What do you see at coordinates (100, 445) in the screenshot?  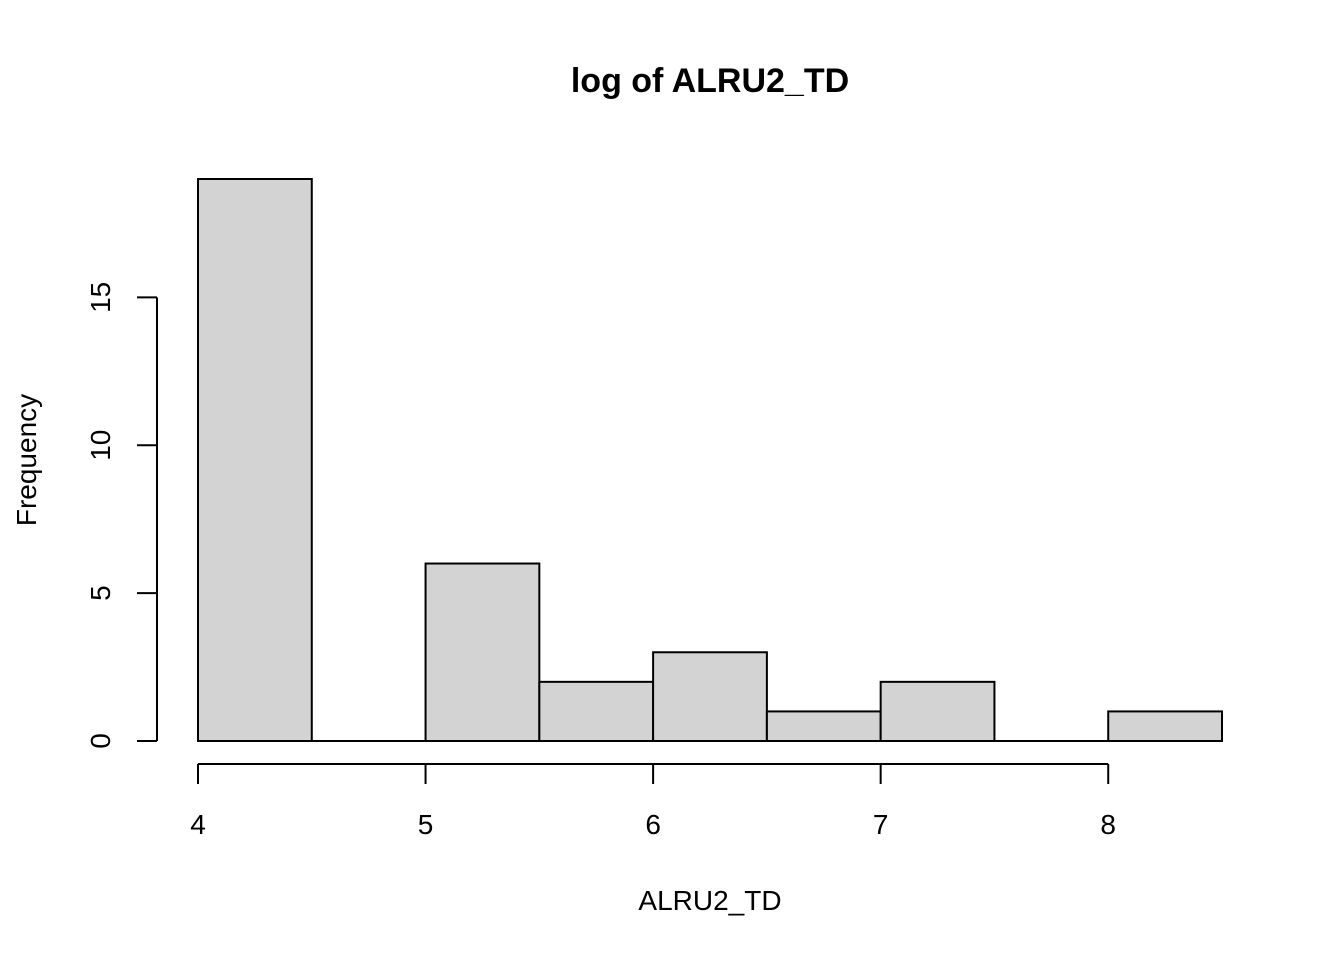 I see `y-tick-label: 10` at bounding box center [100, 445].